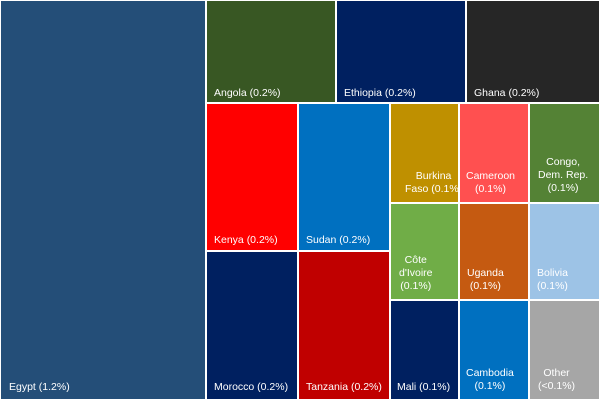 The height and width of the screenshot is (400, 600). I want to click on treemap-cell-label: Egypt (1.2%), so click(39, 387).